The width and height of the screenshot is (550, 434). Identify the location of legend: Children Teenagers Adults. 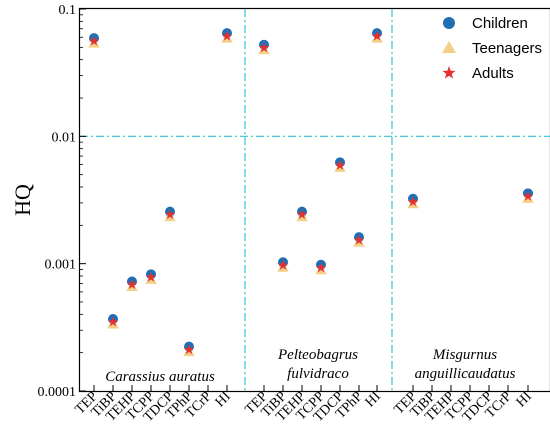
(492, 48).